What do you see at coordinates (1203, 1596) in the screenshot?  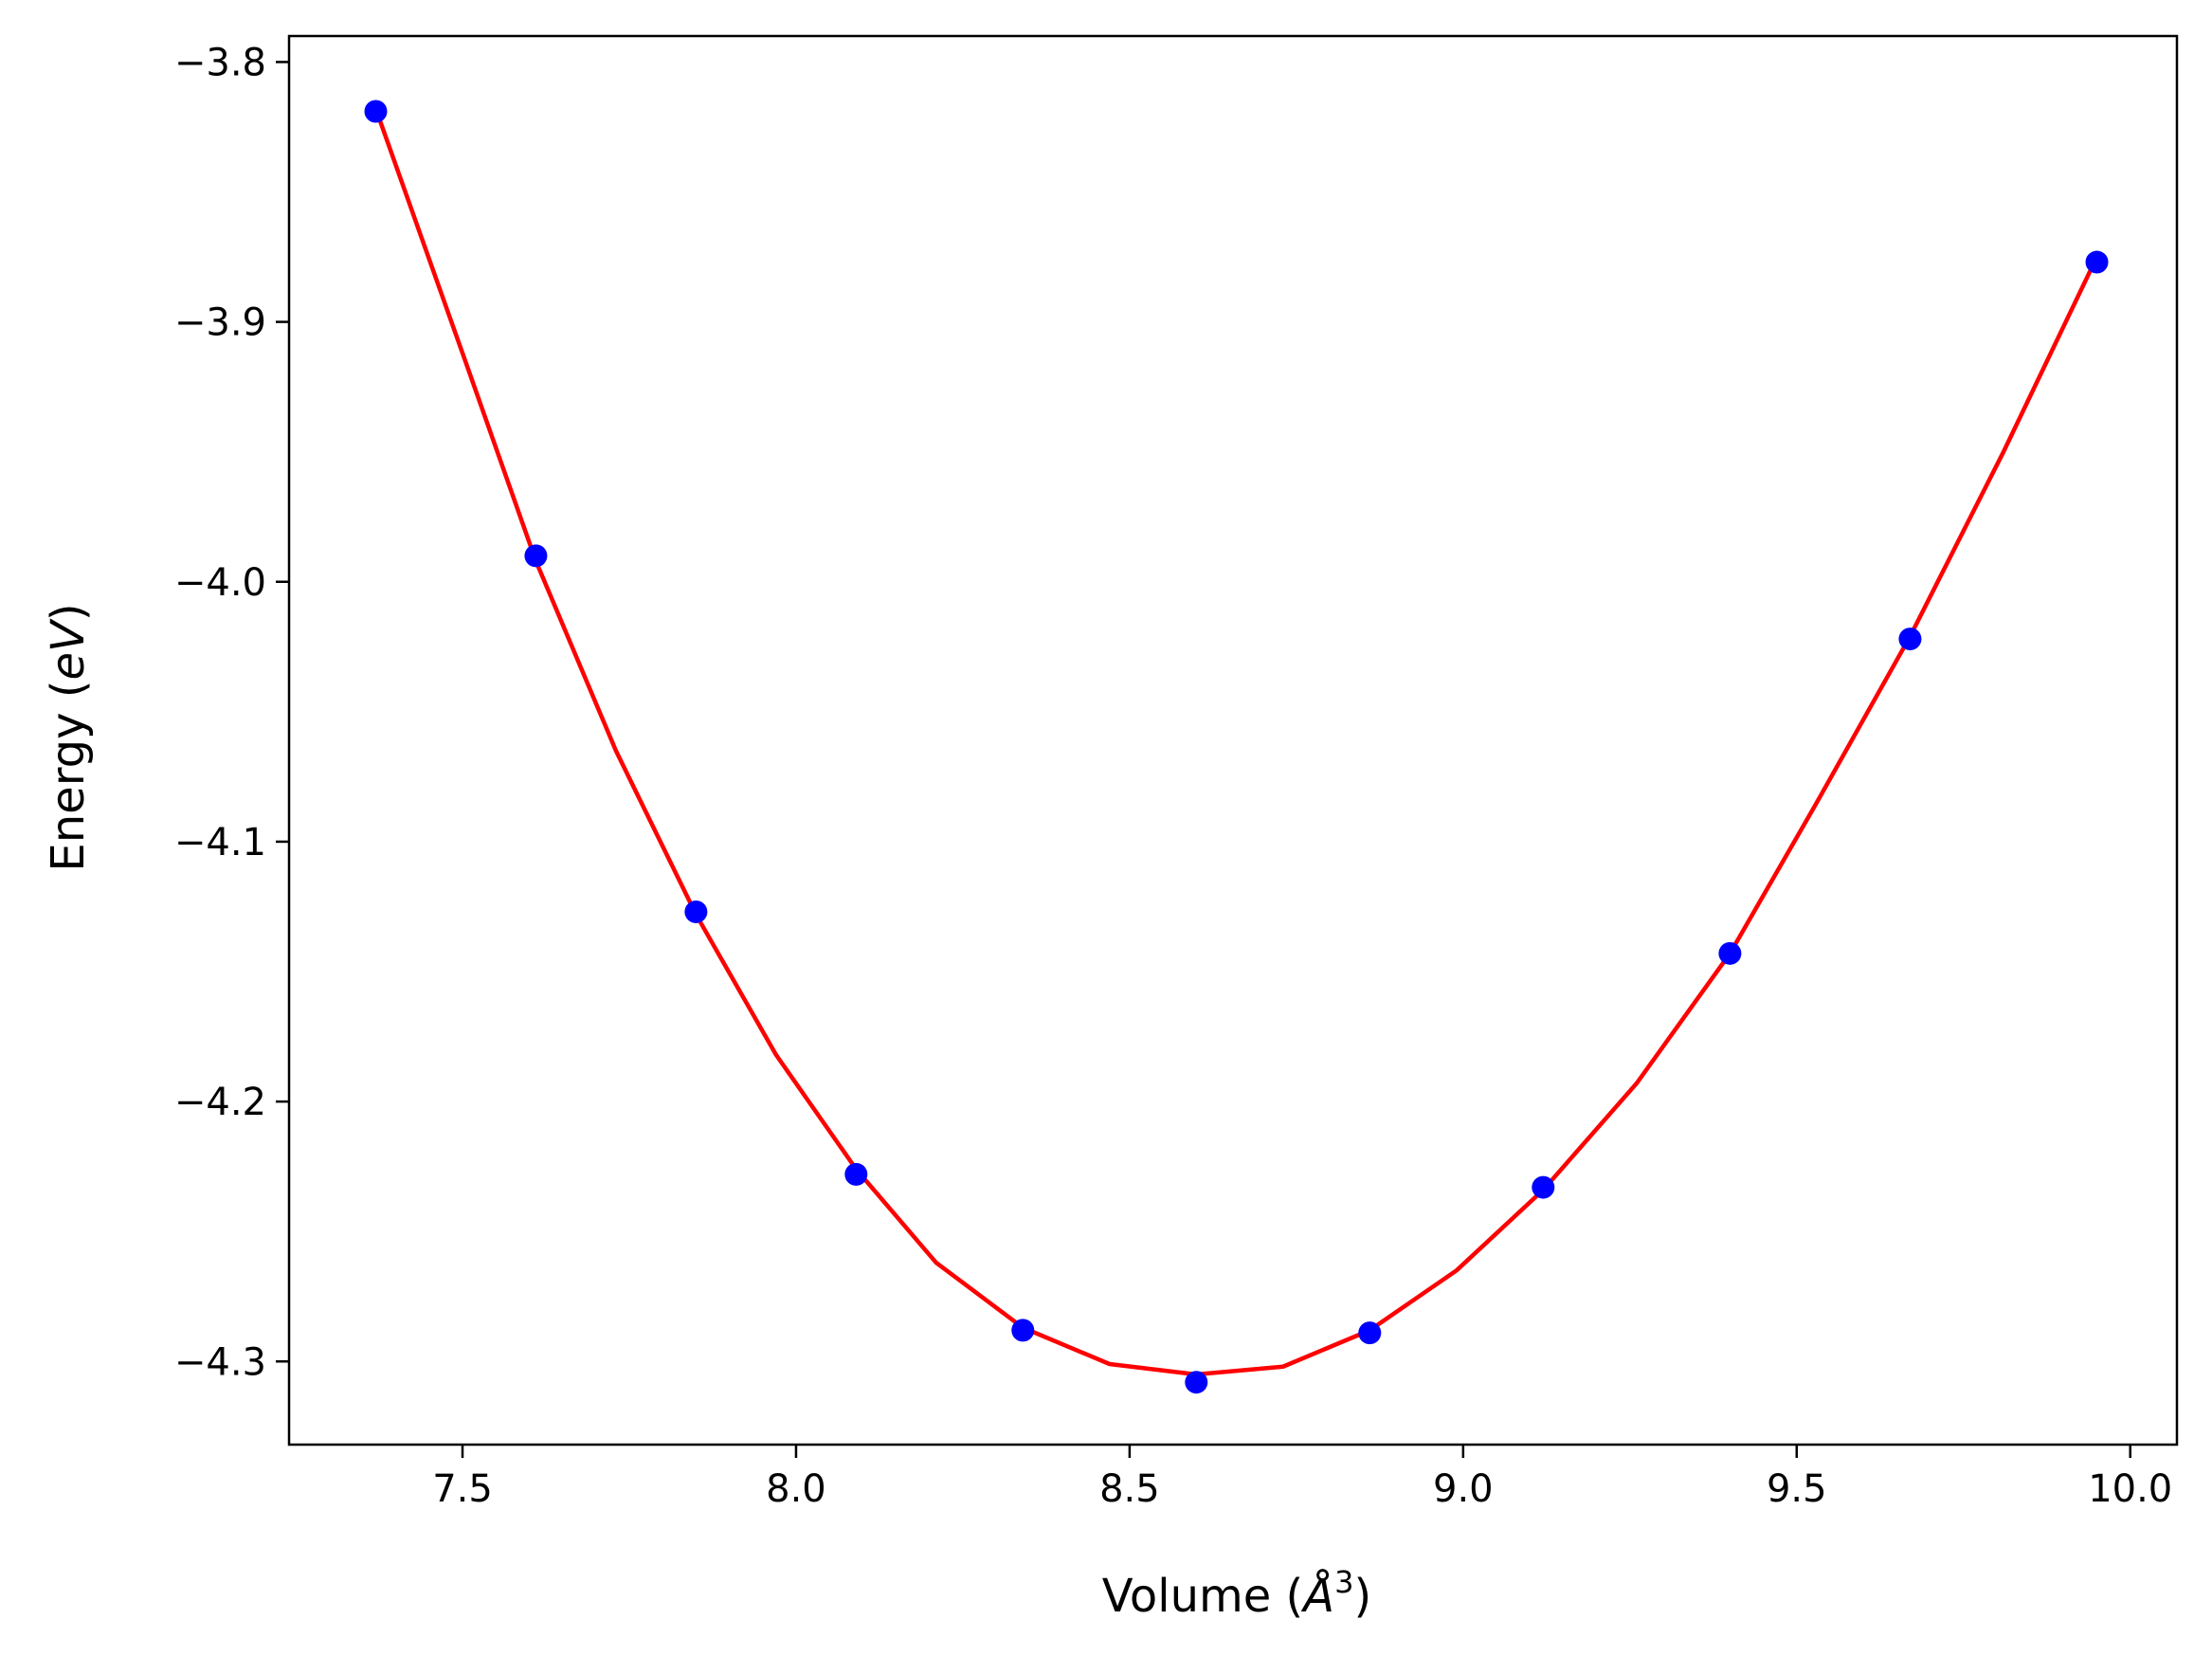 I see `x-axis-label-text: Volume (` at bounding box center [1203, 1596].